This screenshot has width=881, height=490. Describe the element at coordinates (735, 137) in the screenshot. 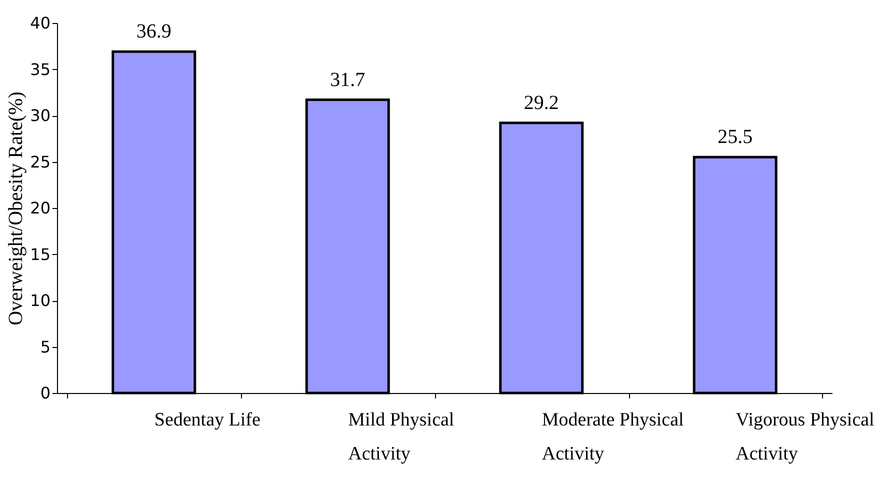

I see `data-label: 25.5` at that location.